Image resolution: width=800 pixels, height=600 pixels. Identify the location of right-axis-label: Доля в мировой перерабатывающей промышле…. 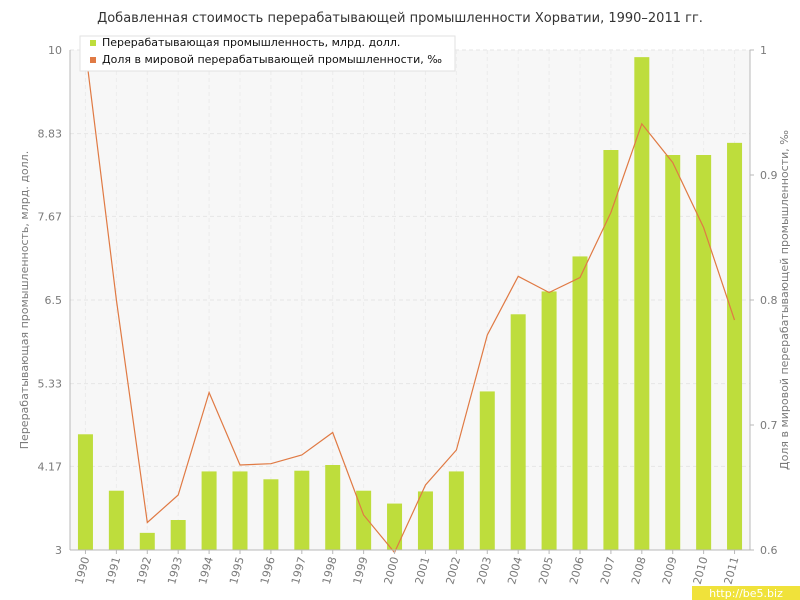
(784, 300).